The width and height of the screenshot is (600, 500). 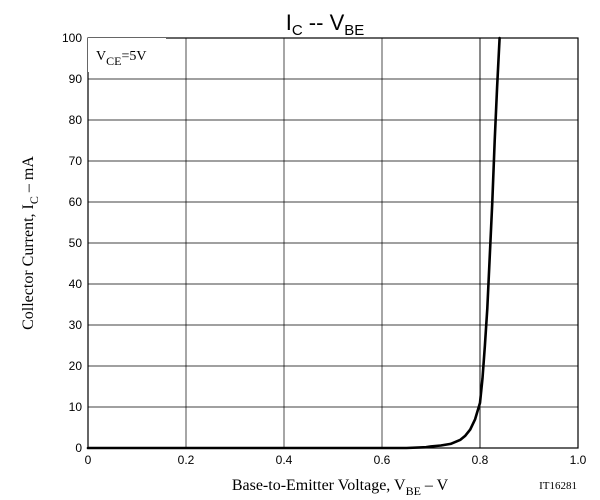 I want to click on y-axis-label: Collector Current, IC – mA, so click(x=30, y=243).